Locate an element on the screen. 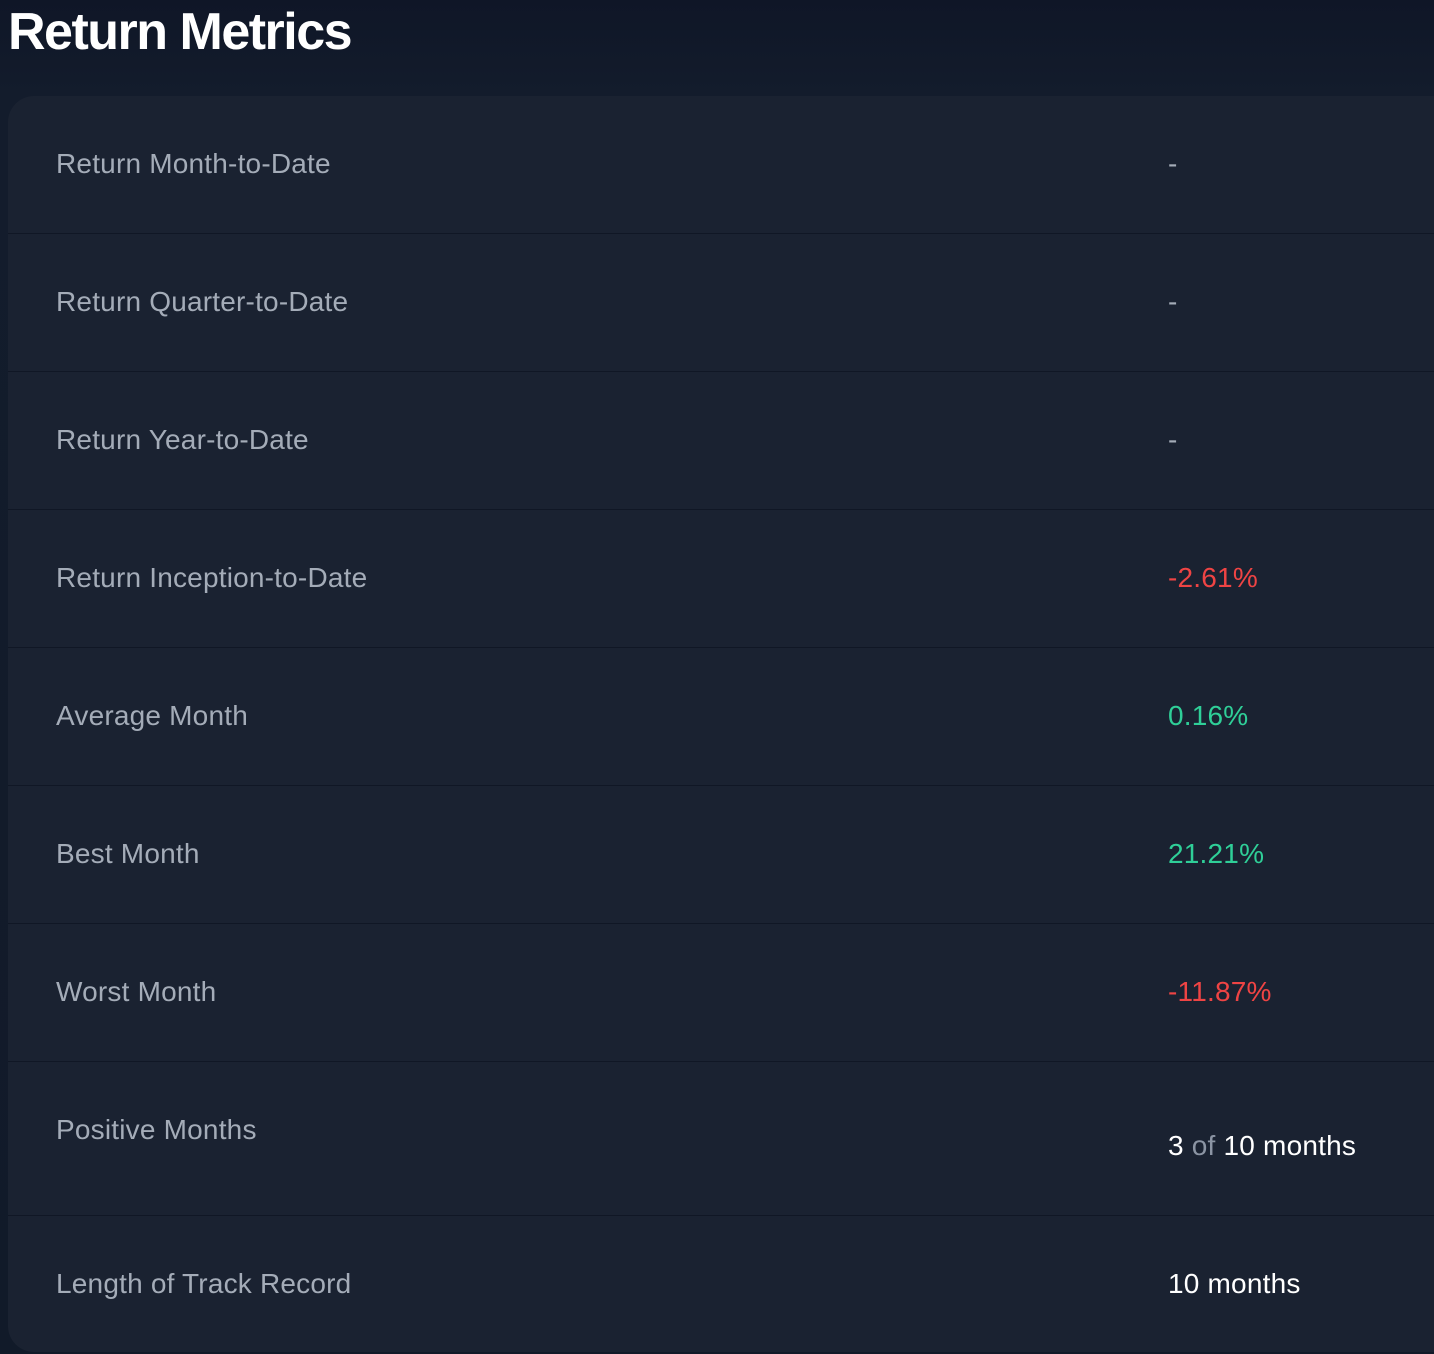  metric-row-positive-months: Positive Months 3 of 10 months is located at coordinates (721, 1139).